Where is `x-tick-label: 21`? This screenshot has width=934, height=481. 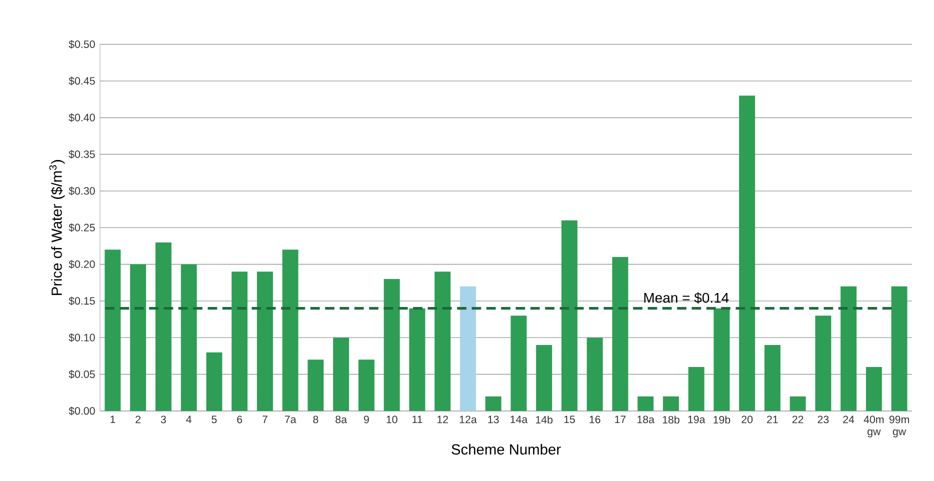
x-tick-label: 21 is located at coordinates (772, 420).